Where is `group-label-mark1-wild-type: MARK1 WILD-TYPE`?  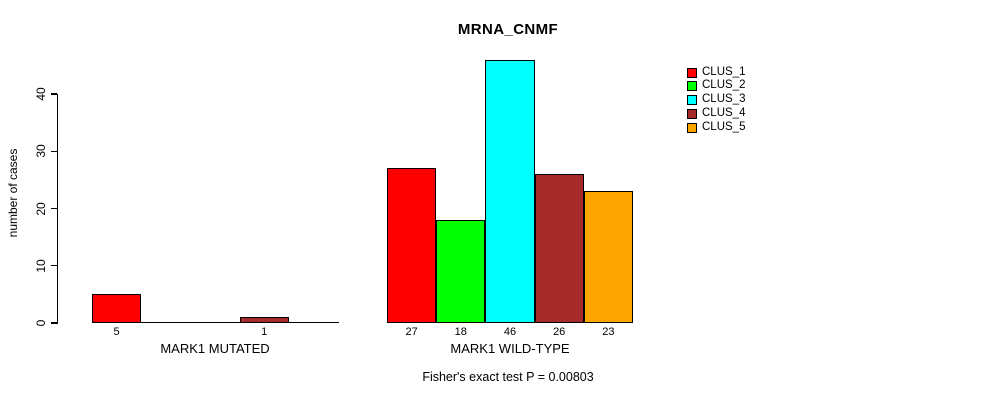 group-label-mark1-wild-type: MARK1 WILD-TYPE is located at coordinates (510, 348).